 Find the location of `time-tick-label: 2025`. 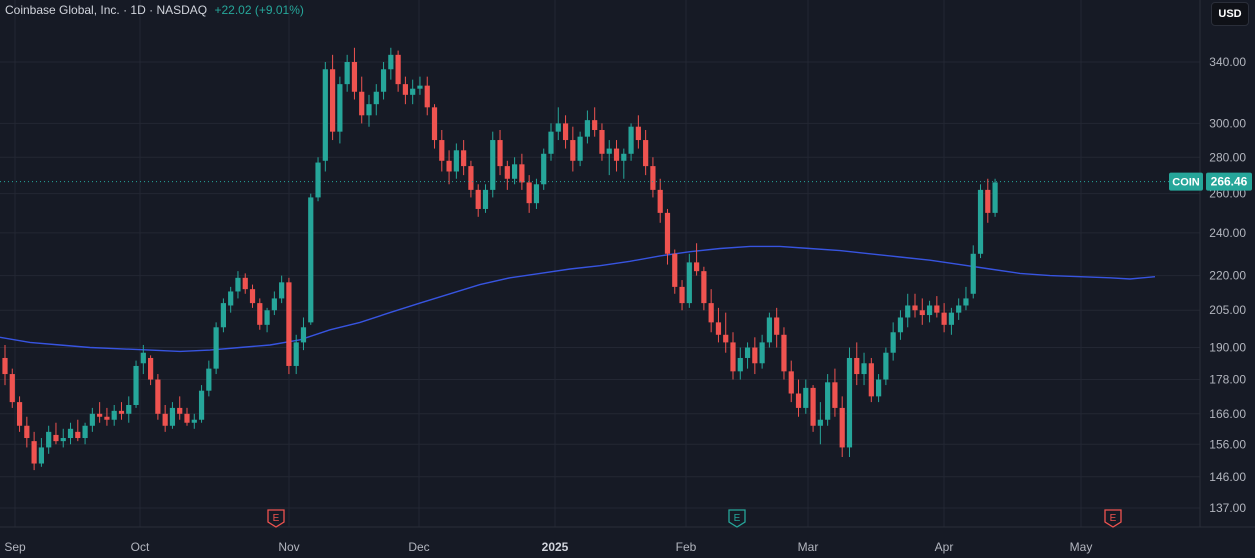

time-tick-label: 2025 is located at coordinates (555, 547).